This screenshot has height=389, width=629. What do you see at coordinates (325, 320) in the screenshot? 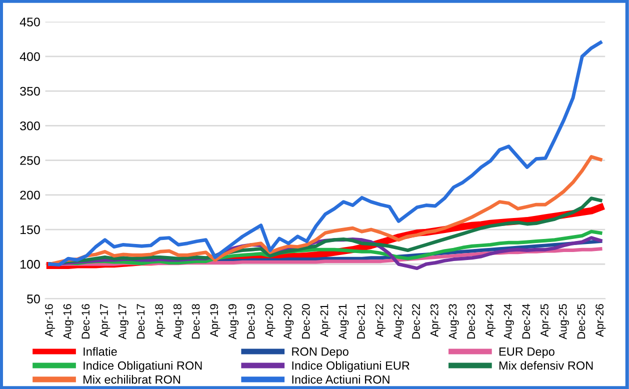
I see `x-tick-label: Apr-21` at bounding box center [325, 320].